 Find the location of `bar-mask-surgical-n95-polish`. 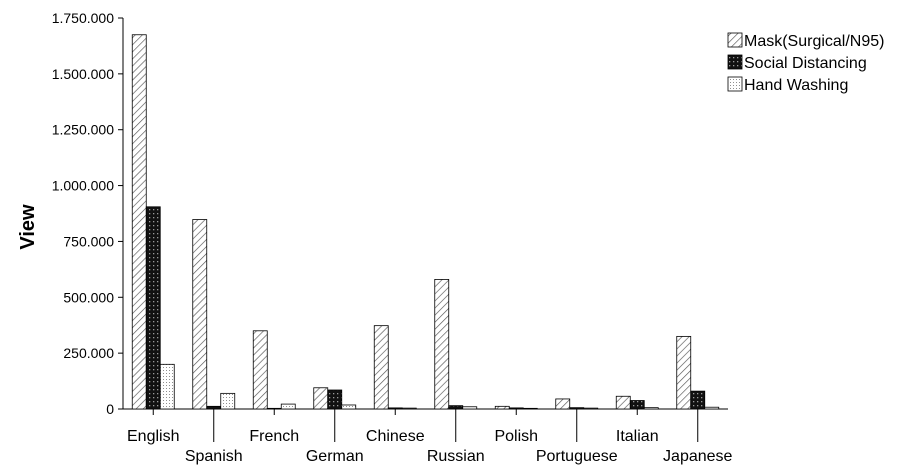

bar-mask-surgical-n95-polish is located at coordinates (502, 407).